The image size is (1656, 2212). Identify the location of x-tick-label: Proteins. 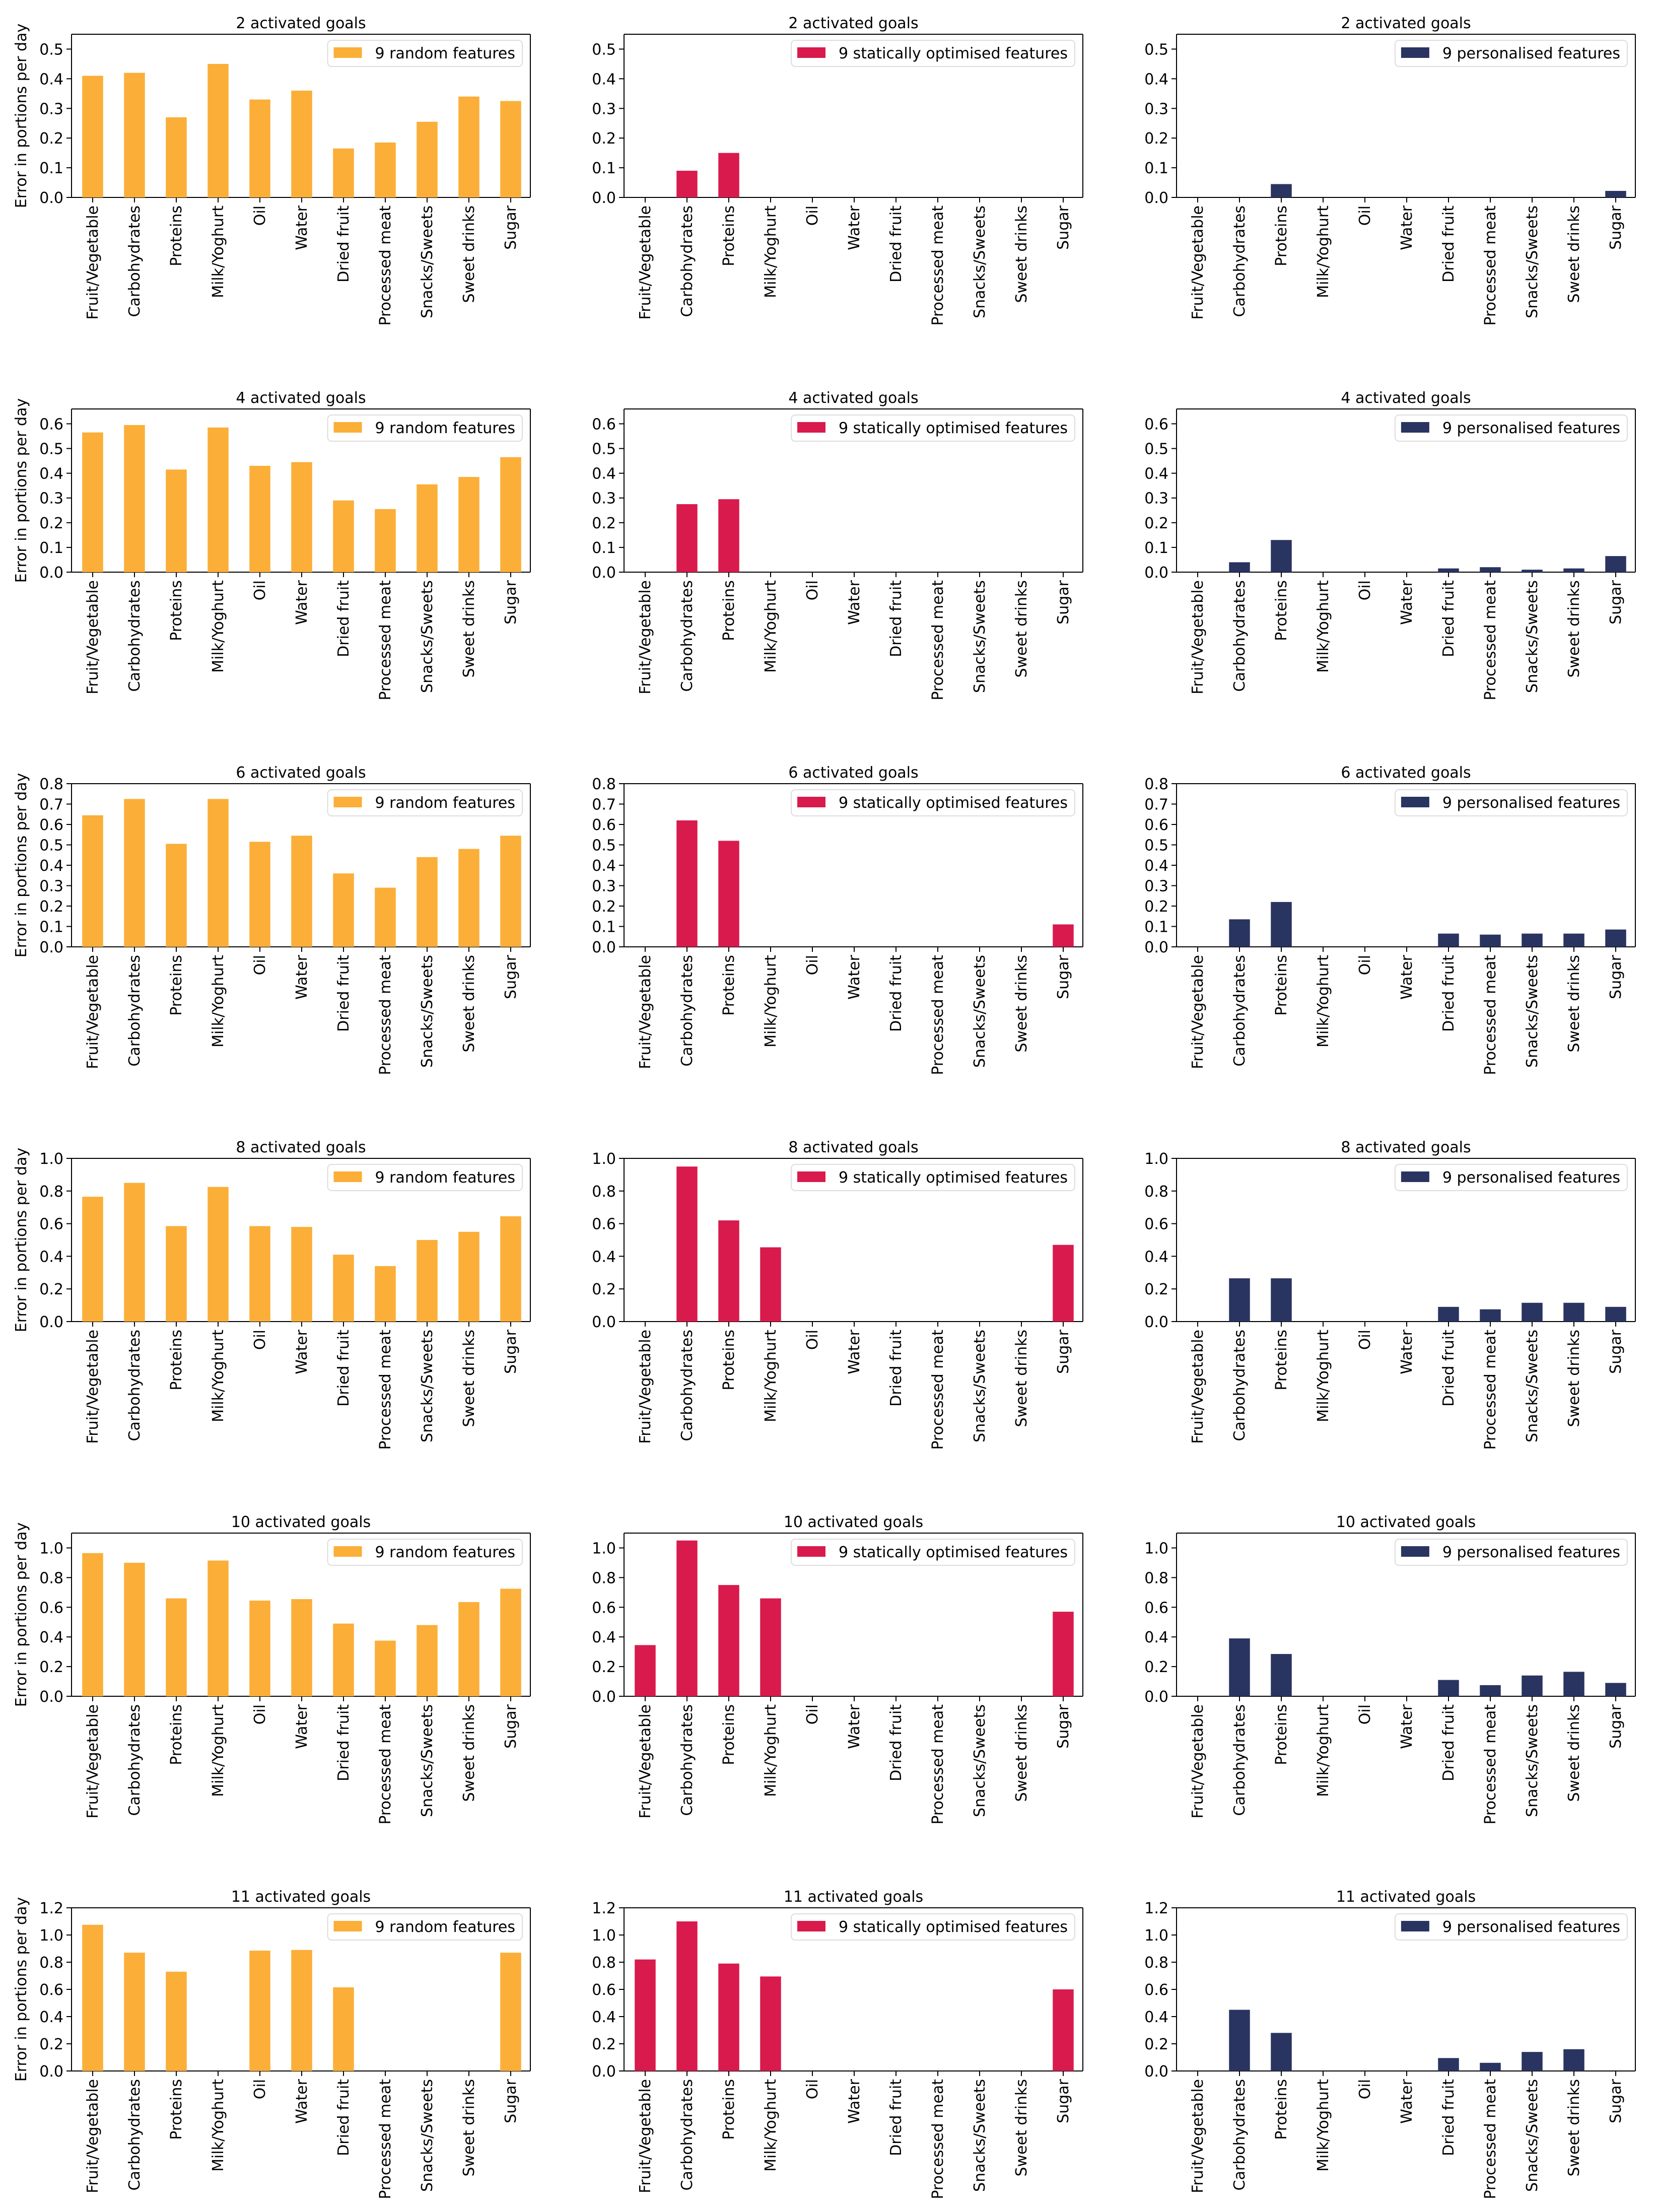
(1281, 1734).